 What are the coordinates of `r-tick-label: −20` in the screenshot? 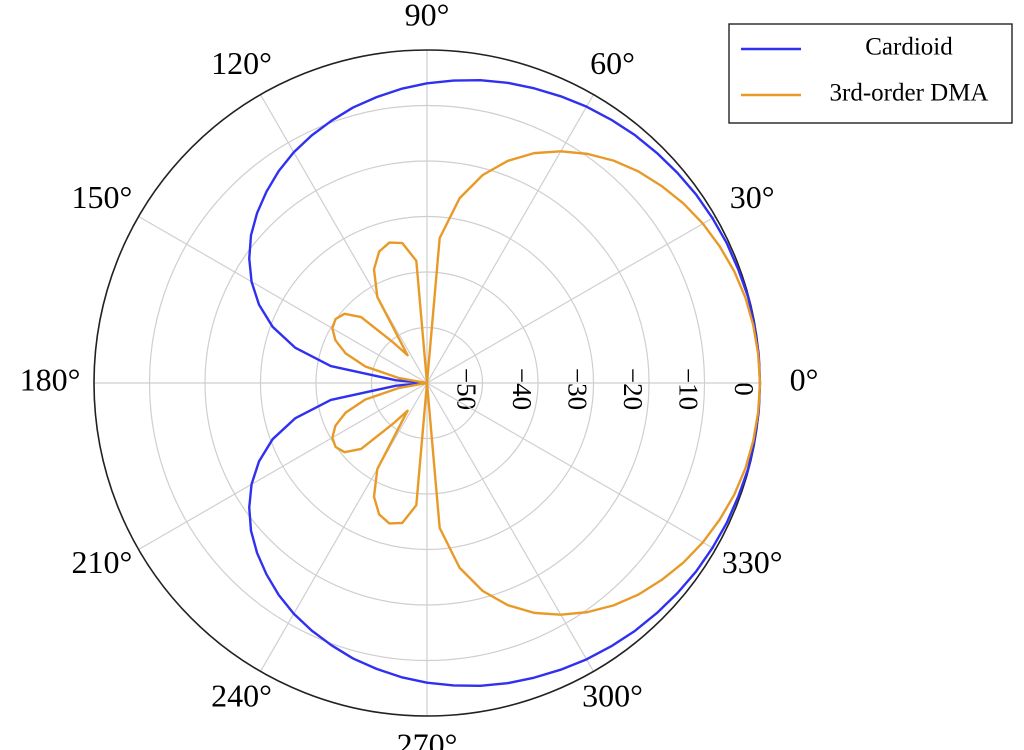 It's located at (633, 389).